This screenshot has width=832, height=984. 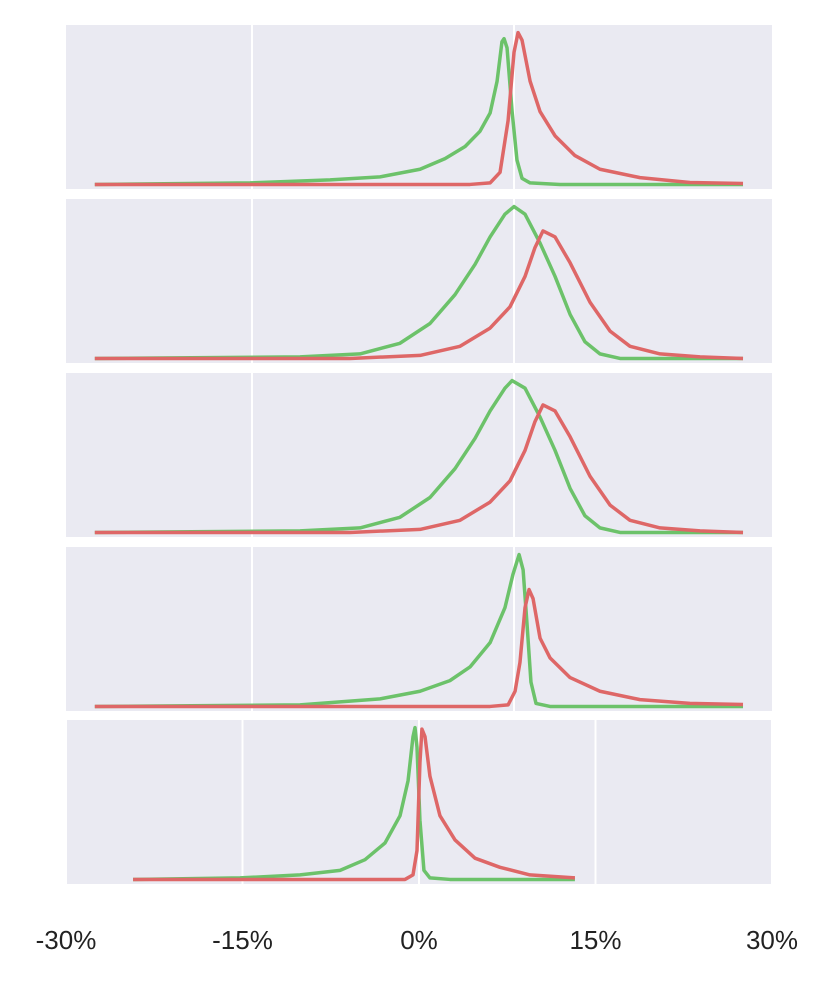 What do you see at coordinates (419, 940) in the screenshot?
I see `x-tick-label: 0%` at bounding box center [419, 940].